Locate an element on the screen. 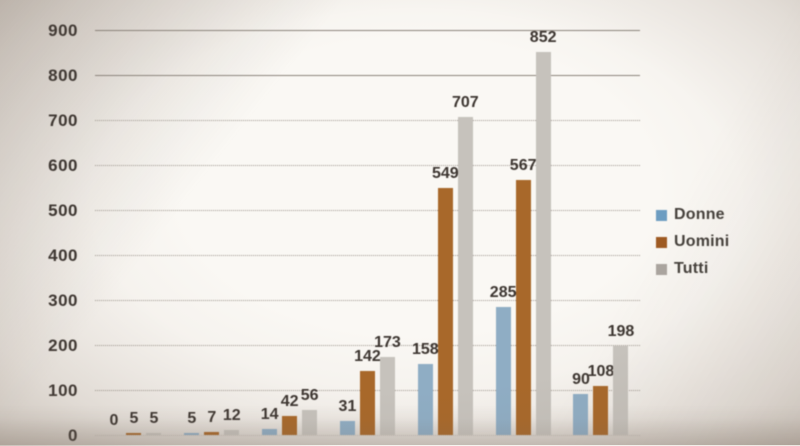 Image resolution: width=800 pixels, height=446 pixels. legend-label: Donne is located at coordinates (699, 214).